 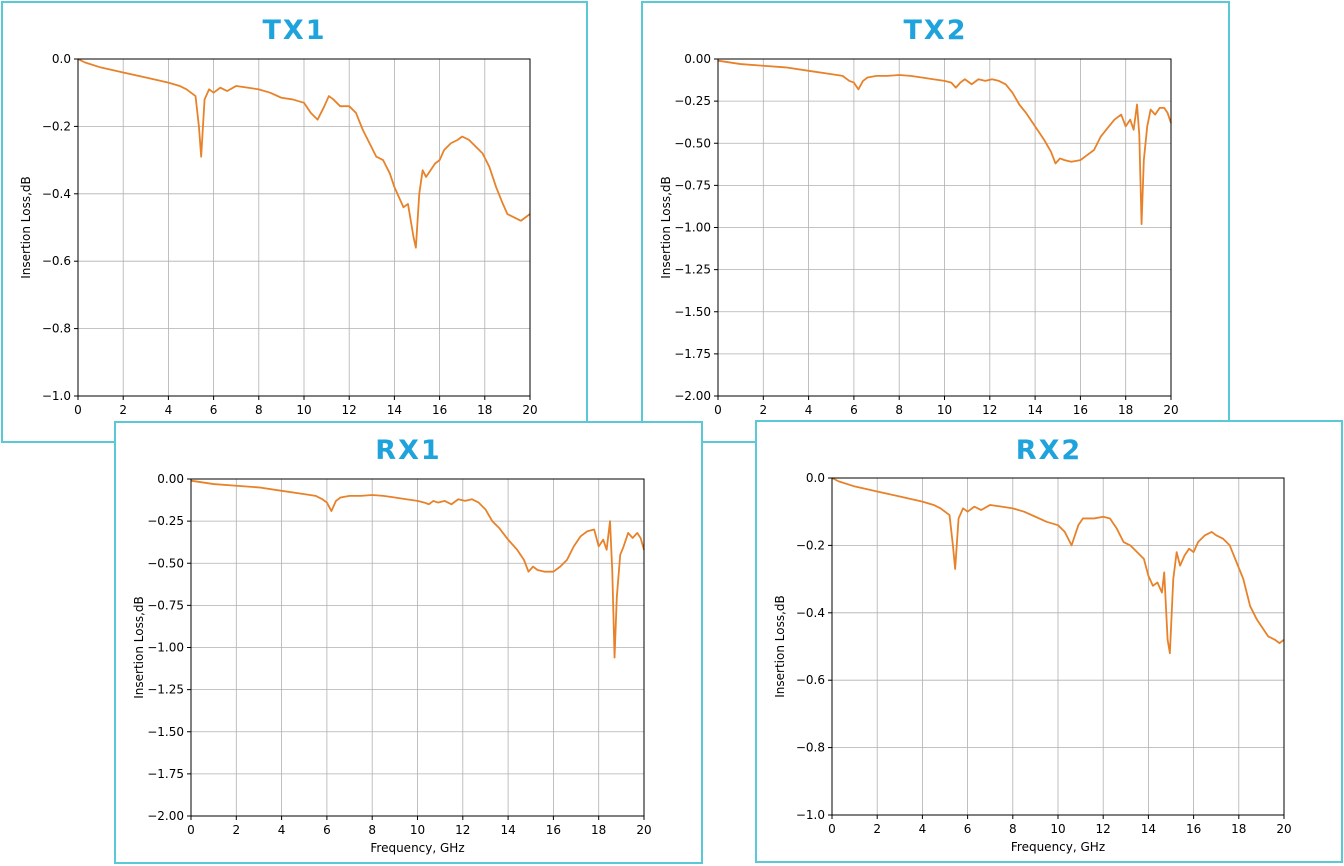 What do you see at coordinates (1049, 450) in the screenshot?
I see `chart-title-rx2: RX2` at bounding box center [1049, 450].